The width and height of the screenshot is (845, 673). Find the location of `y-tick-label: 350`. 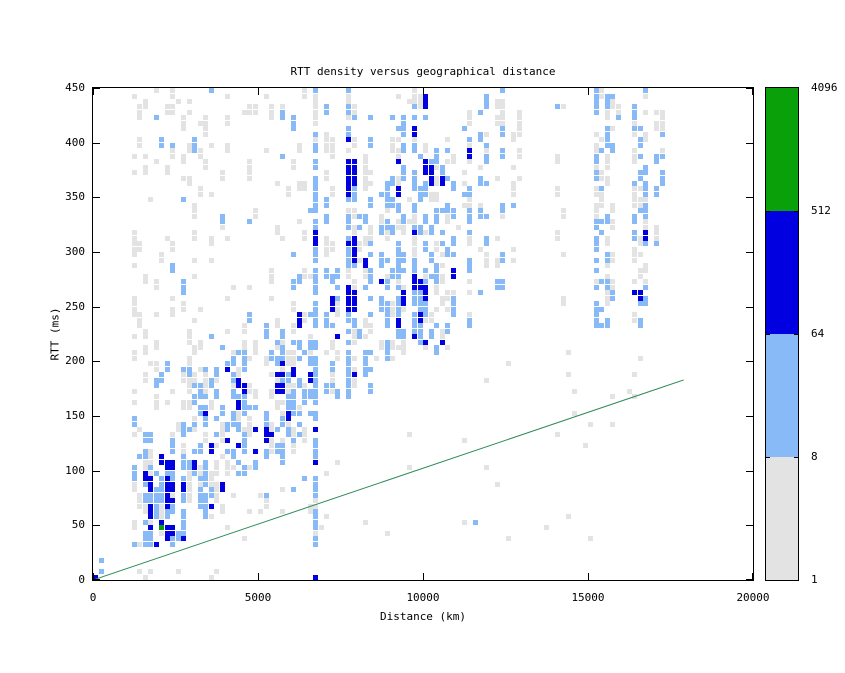

y-tick-label: 350 is located at coordinates (75, 197).